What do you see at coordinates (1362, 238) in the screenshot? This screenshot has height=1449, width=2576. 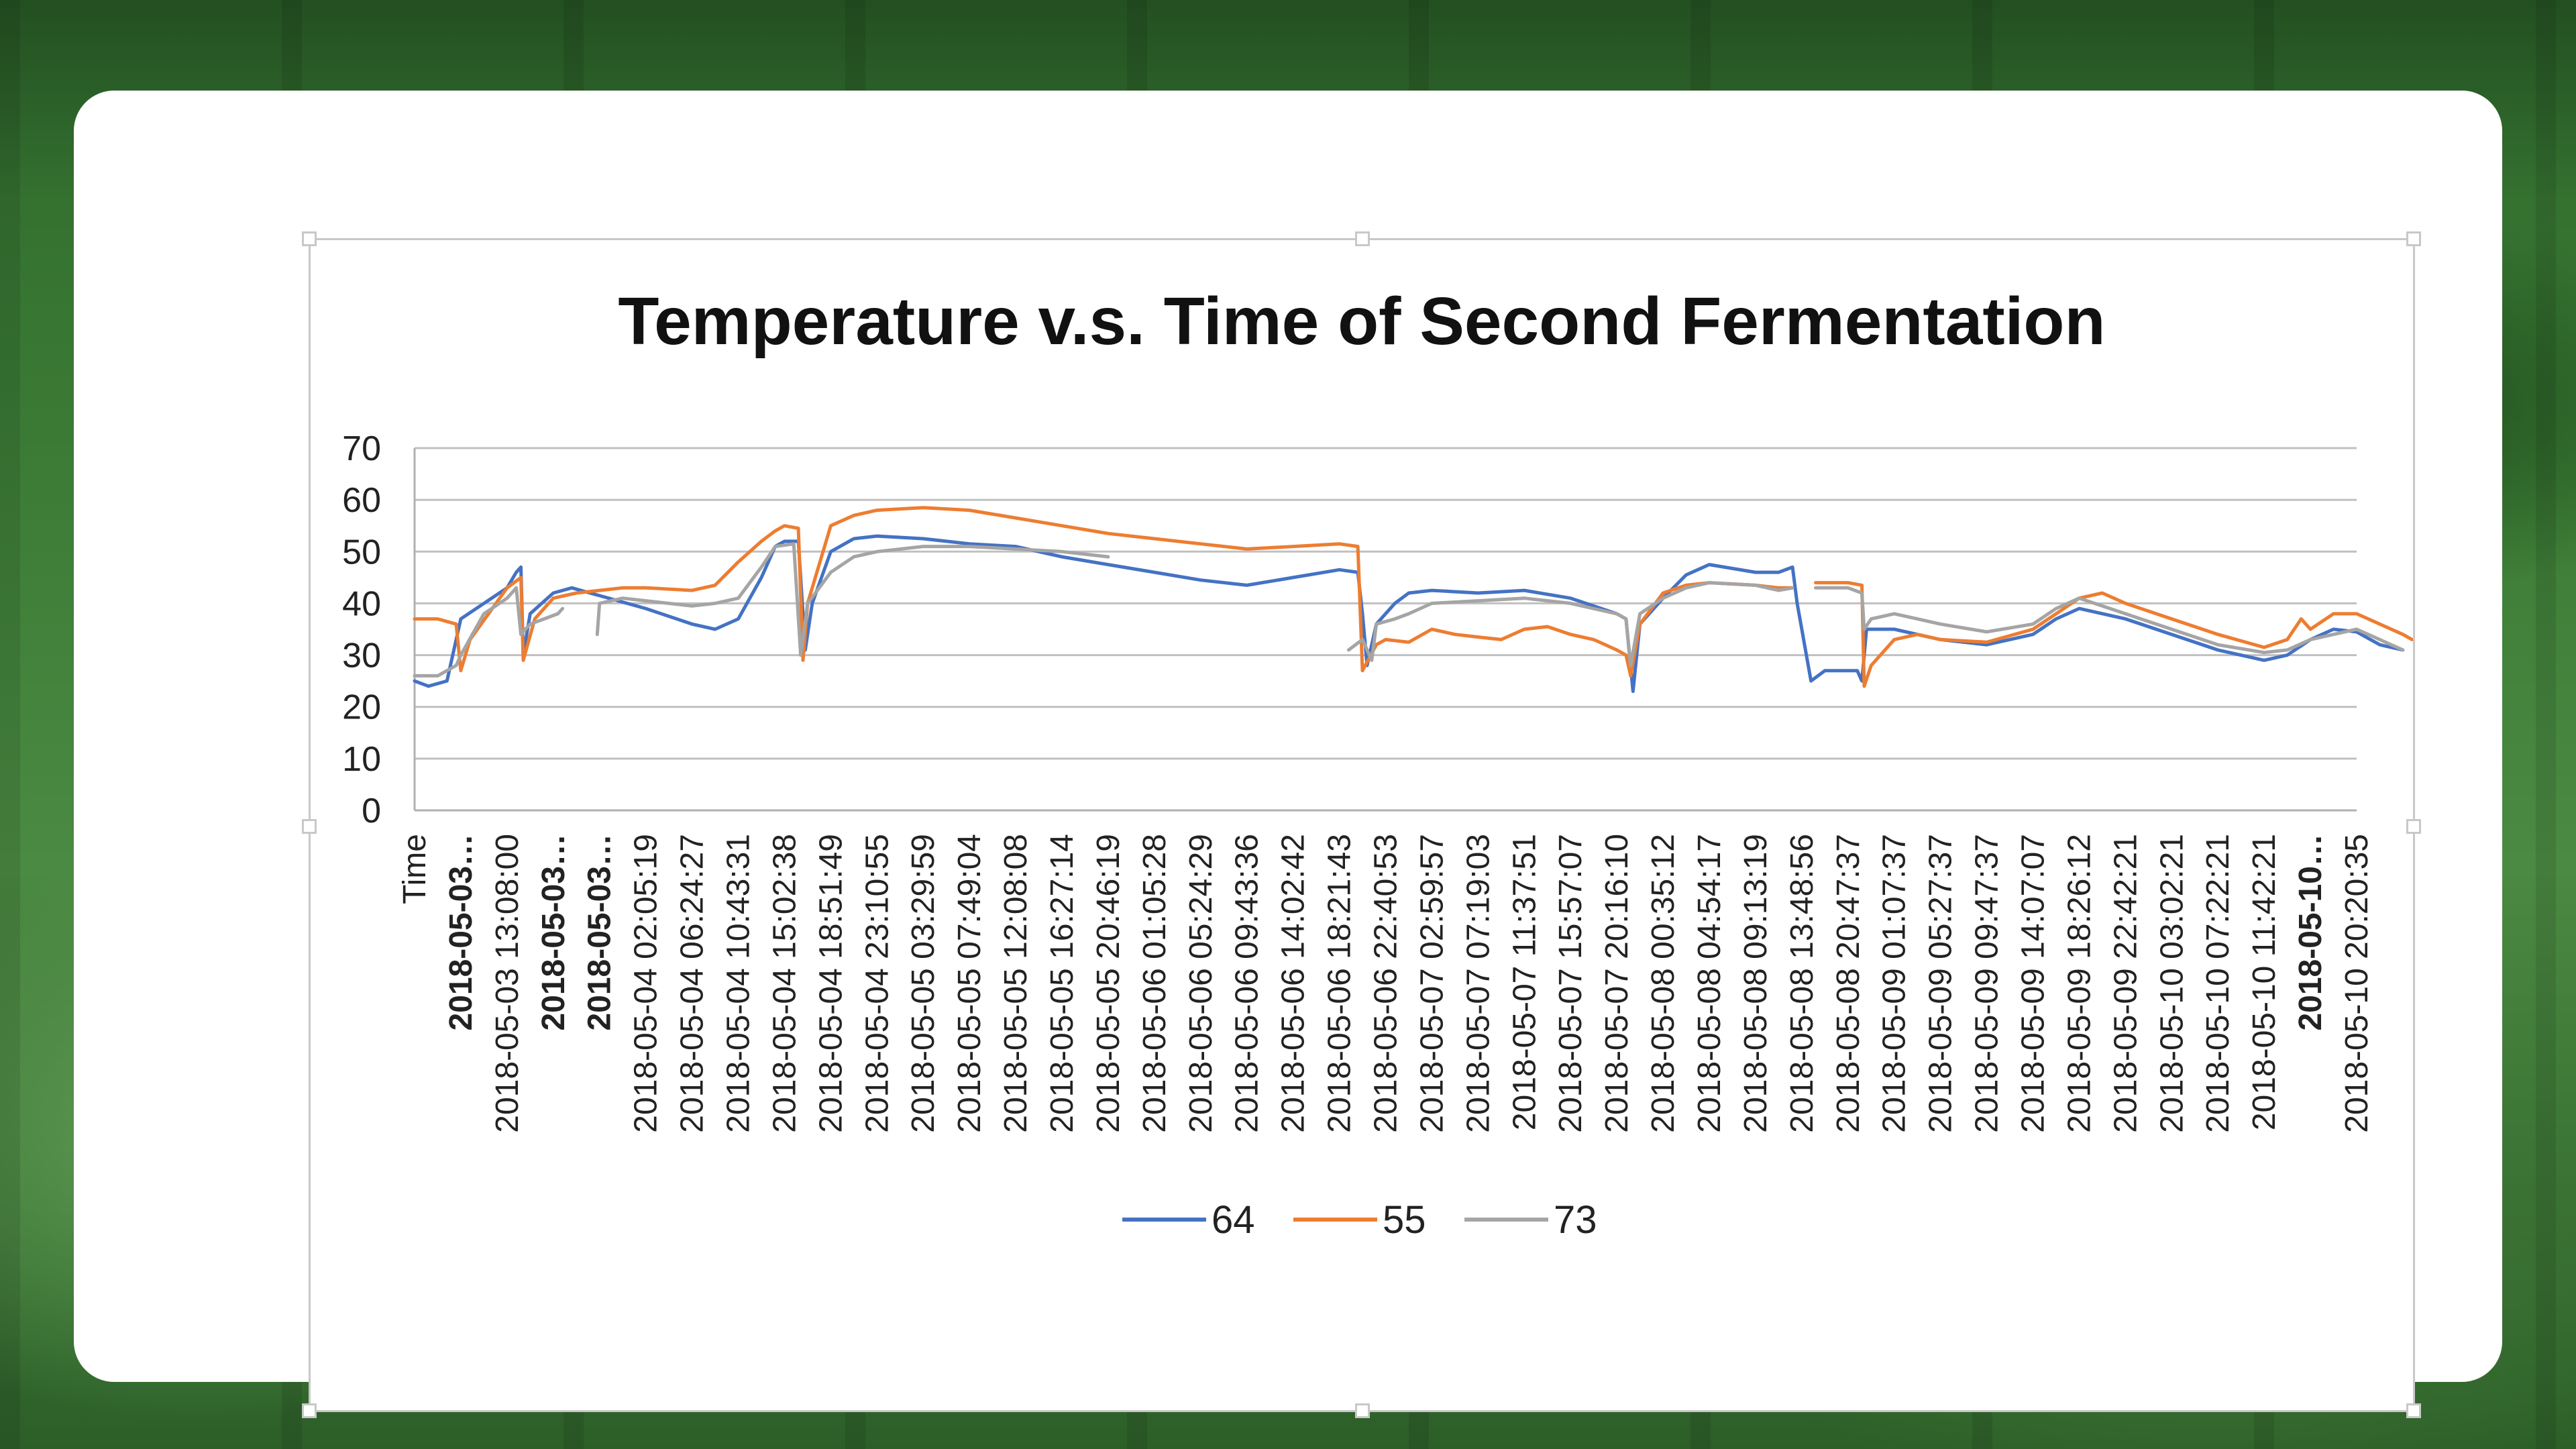 I see `resize-handle-top` at bounding box center [1362, 238].